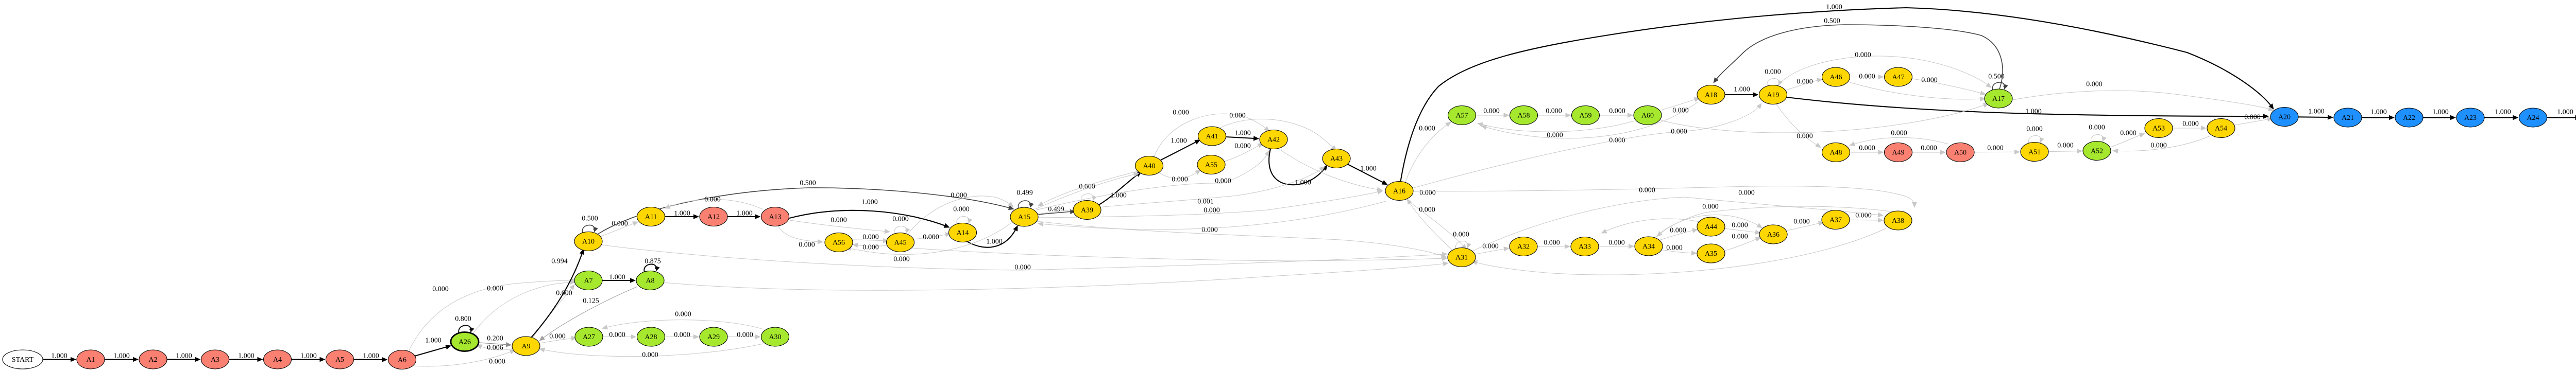  Describe the element at coordinates (2221, 129) in the screenshot. I see `svg-text: A54` at that location.